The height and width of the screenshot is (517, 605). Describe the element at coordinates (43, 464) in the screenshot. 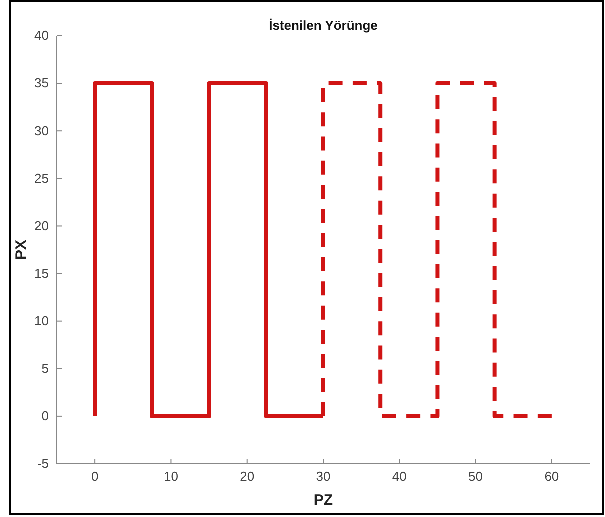

I see `y-tick-label: -5` at that location.